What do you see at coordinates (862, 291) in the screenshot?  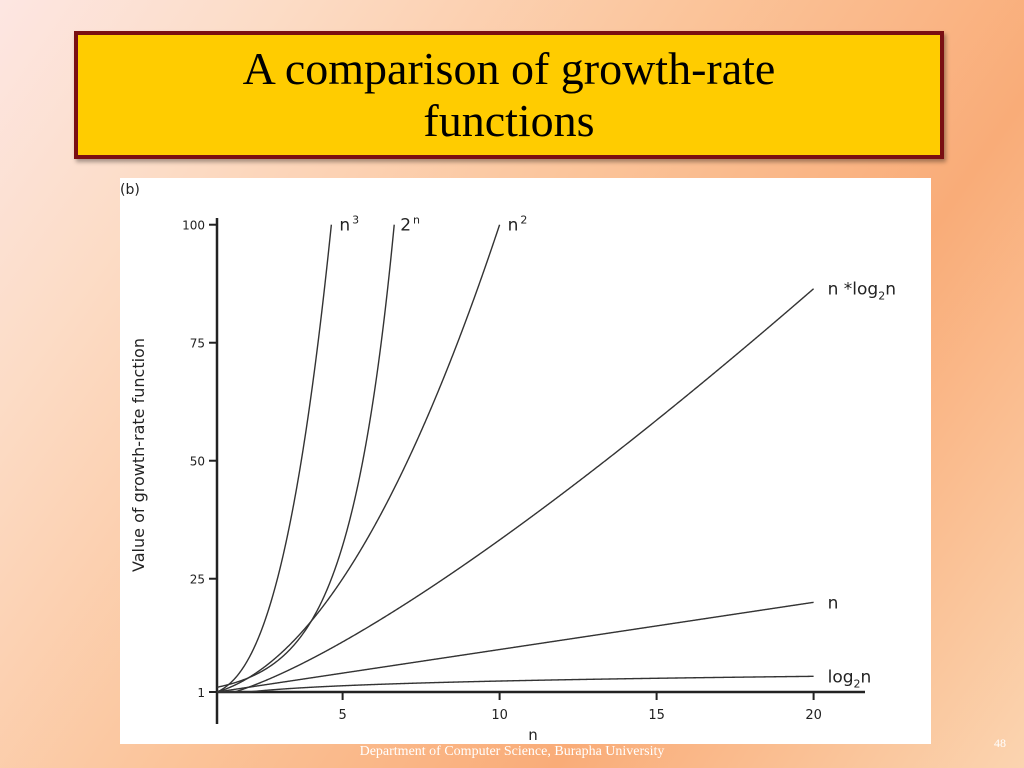 I see `series-label-nlogn: n *log2n` at bounding box center [862, 291].